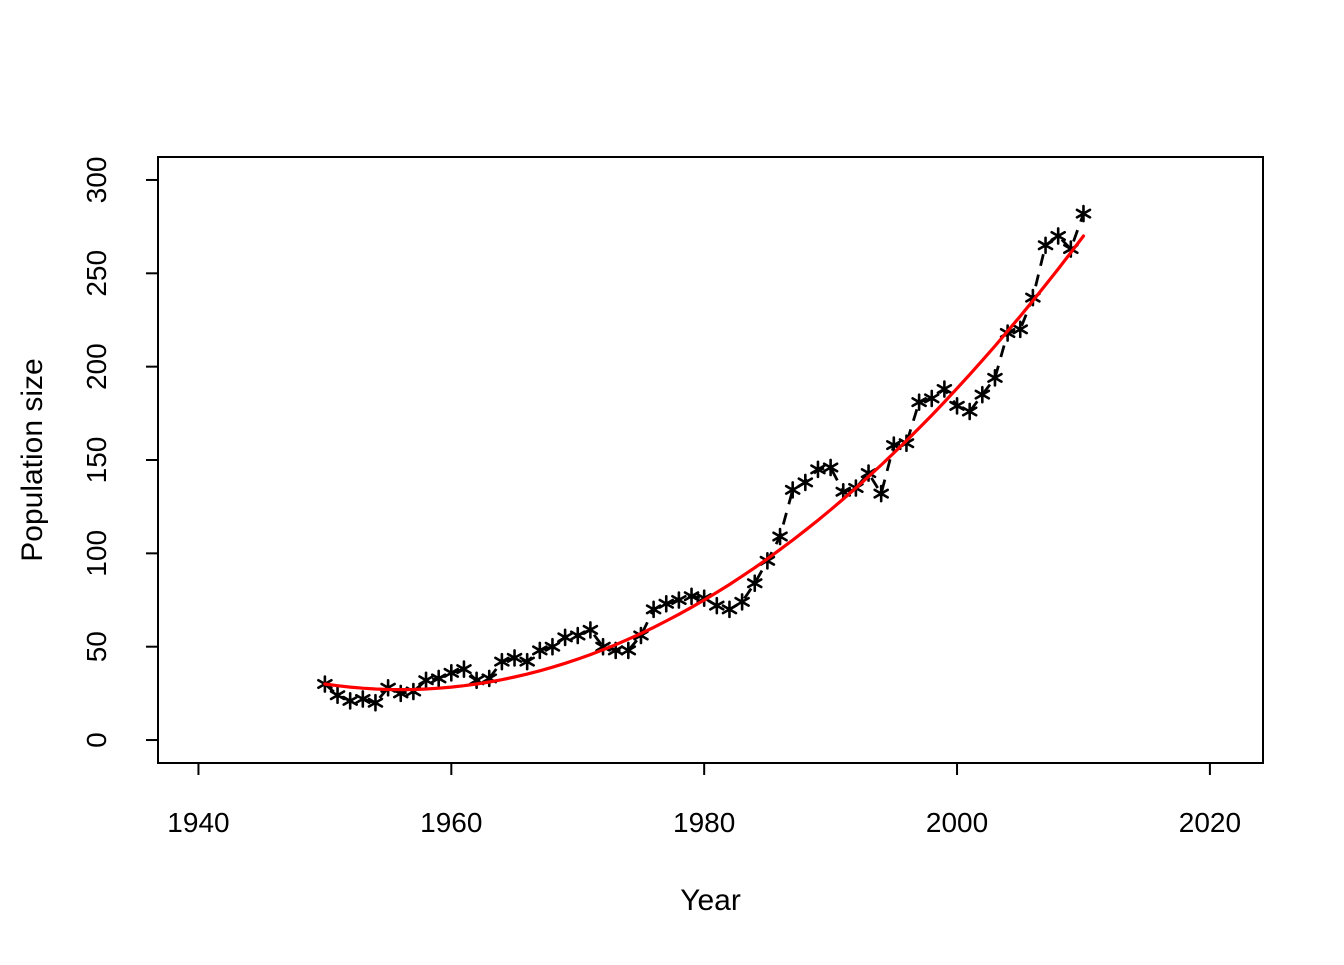 The image size is (1344, 965). I want to click on y-axis-tick-label: 250, so click(96, 273).